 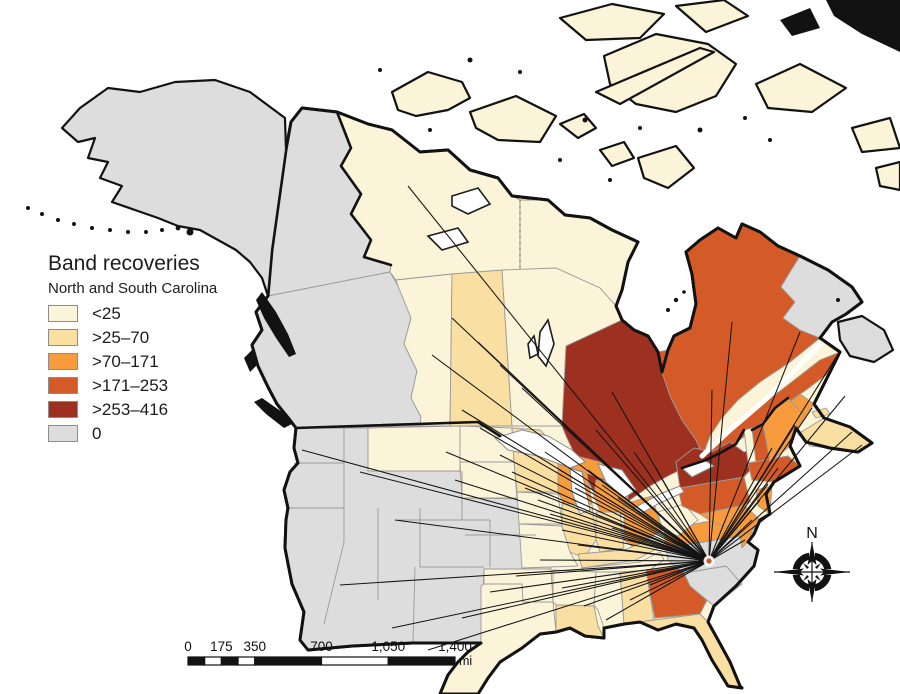 What do you see at coordinates (481, 348) in the screenshot?
I see `region-saskatchewan` at bounding box center [481, 348].